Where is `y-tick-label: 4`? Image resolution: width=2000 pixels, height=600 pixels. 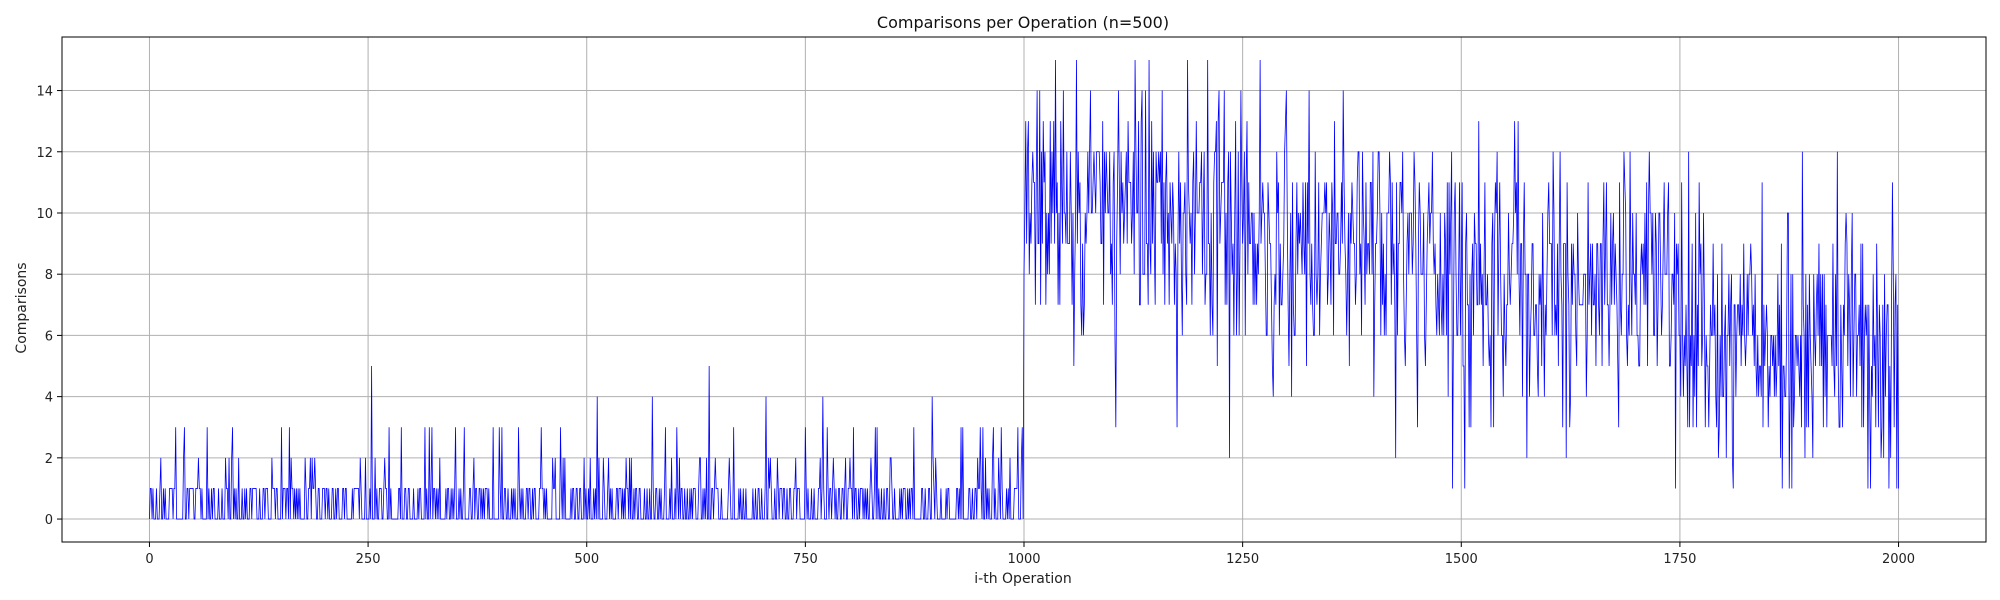
y-tick-label: 4 is located at coordinates (49, 398).